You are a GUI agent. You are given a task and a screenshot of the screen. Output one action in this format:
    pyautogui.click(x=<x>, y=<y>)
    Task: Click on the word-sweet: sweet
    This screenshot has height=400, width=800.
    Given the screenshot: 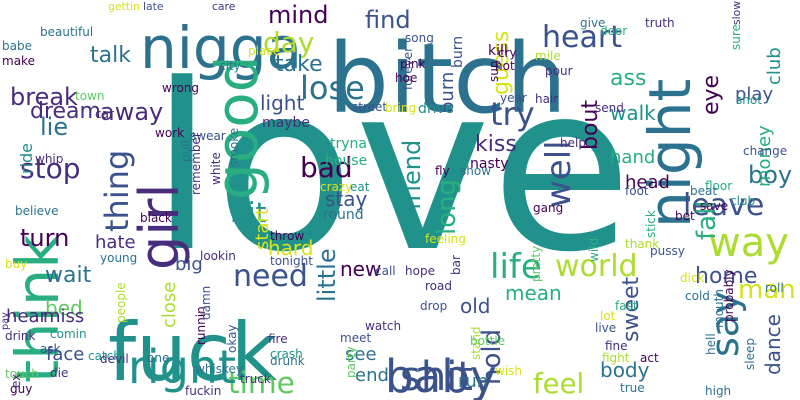 What is the action you would take?
    pyautogui.click(x=631, y=309)
    